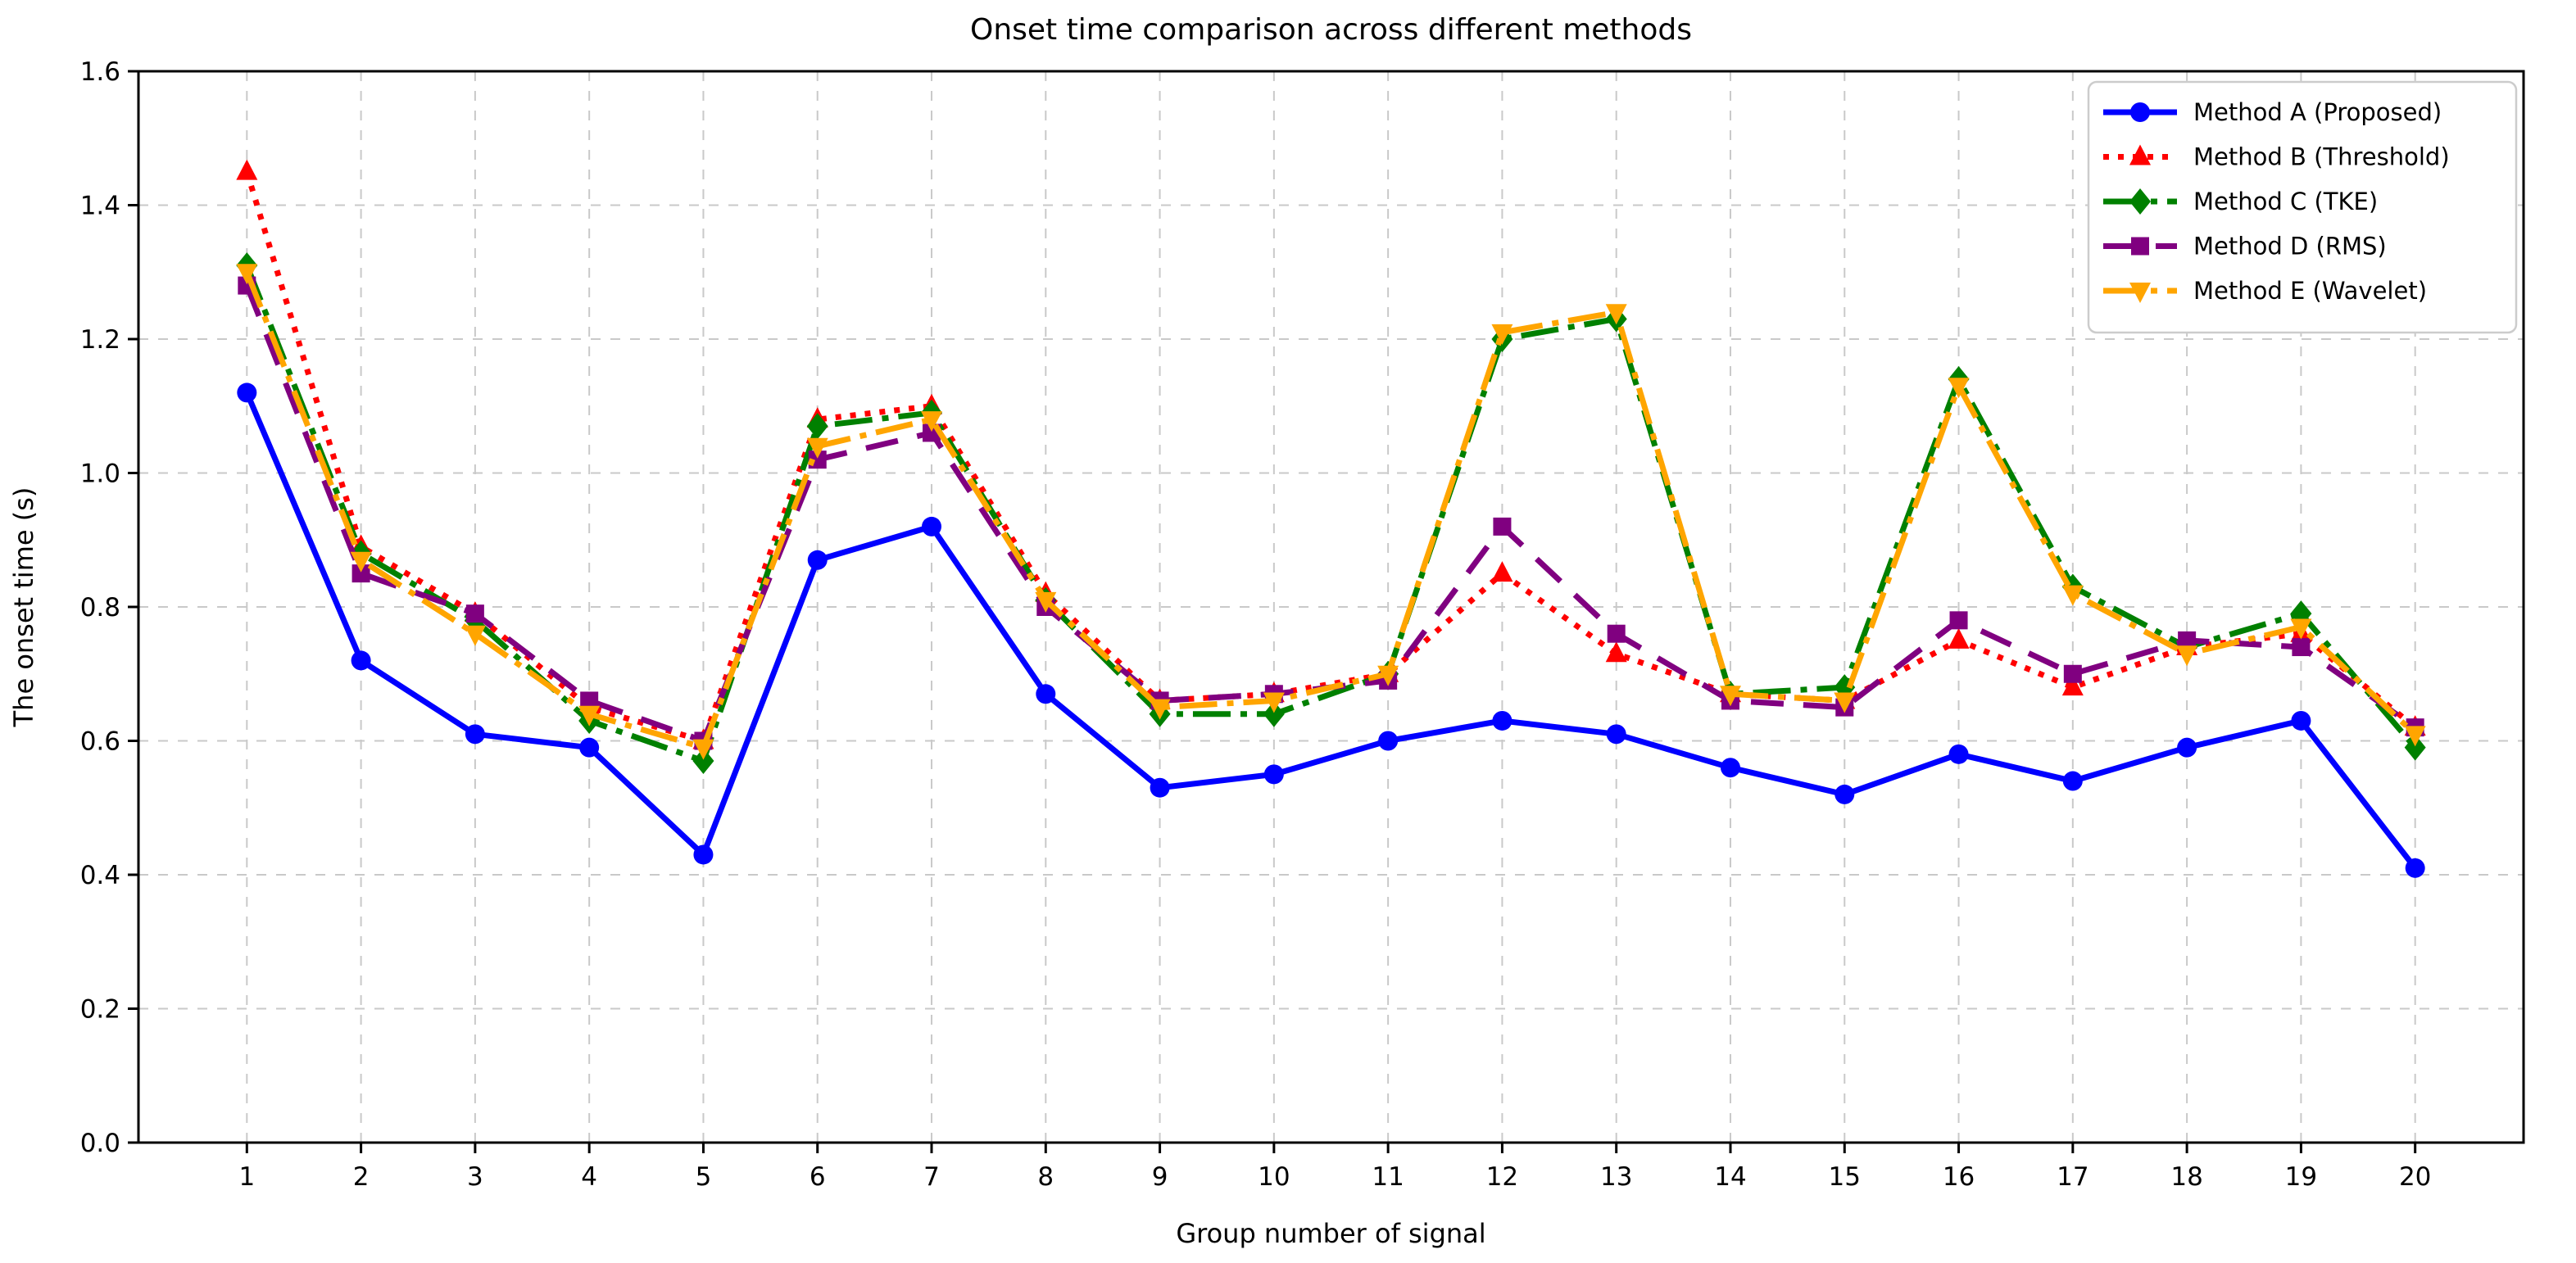 The width and height of the screenshot is (2576, 1263). Describe the element at coordinates (2186, 1177) in the screenshot. I see `x-tick-label: 18` at that location.